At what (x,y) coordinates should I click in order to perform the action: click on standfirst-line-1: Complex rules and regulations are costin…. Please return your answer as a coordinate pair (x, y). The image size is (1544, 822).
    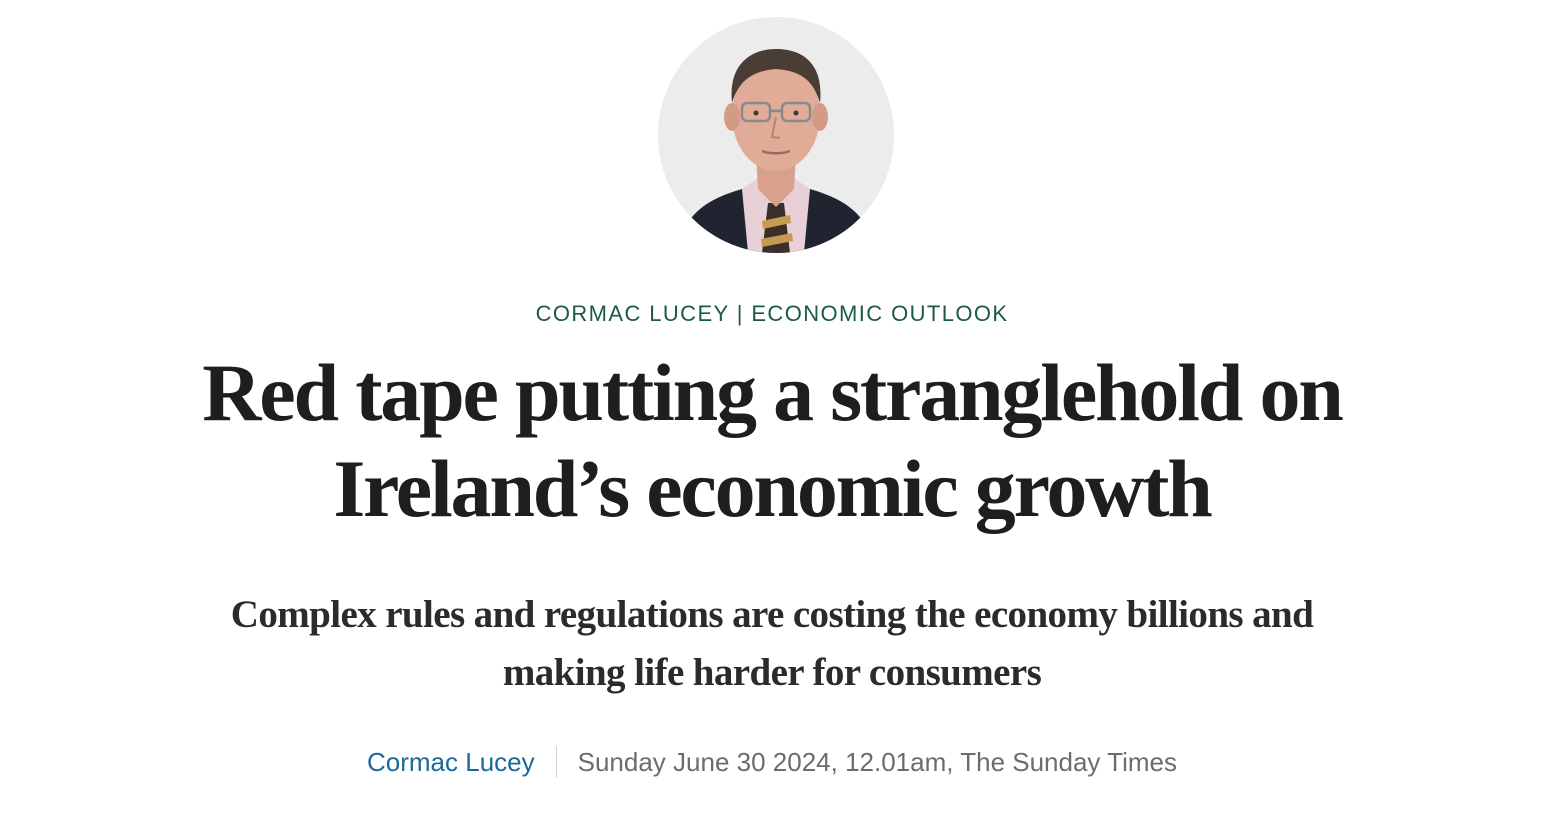
    Looking at the image, I should click on (772, 614).